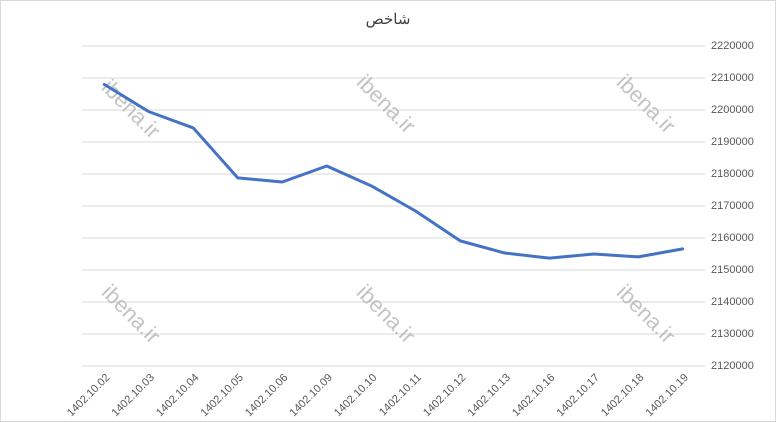 This screenshot has width=776, height=422. Describe the element at coordinates (732, 270) in the screenshot. I see `y-tick-label: 2150000` at that location.